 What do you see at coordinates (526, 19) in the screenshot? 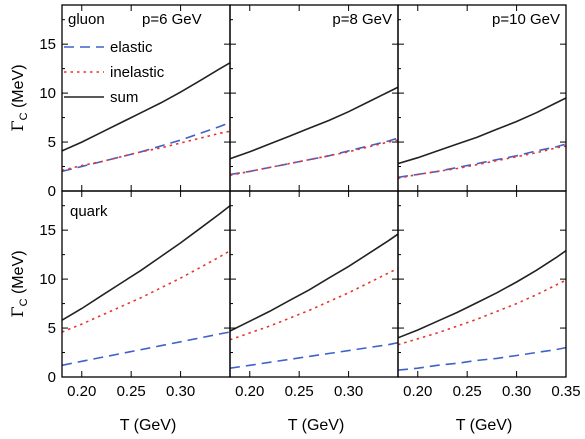
I see `panel-label-momentum: p=10 GeV` at bounding box center [526, 19].